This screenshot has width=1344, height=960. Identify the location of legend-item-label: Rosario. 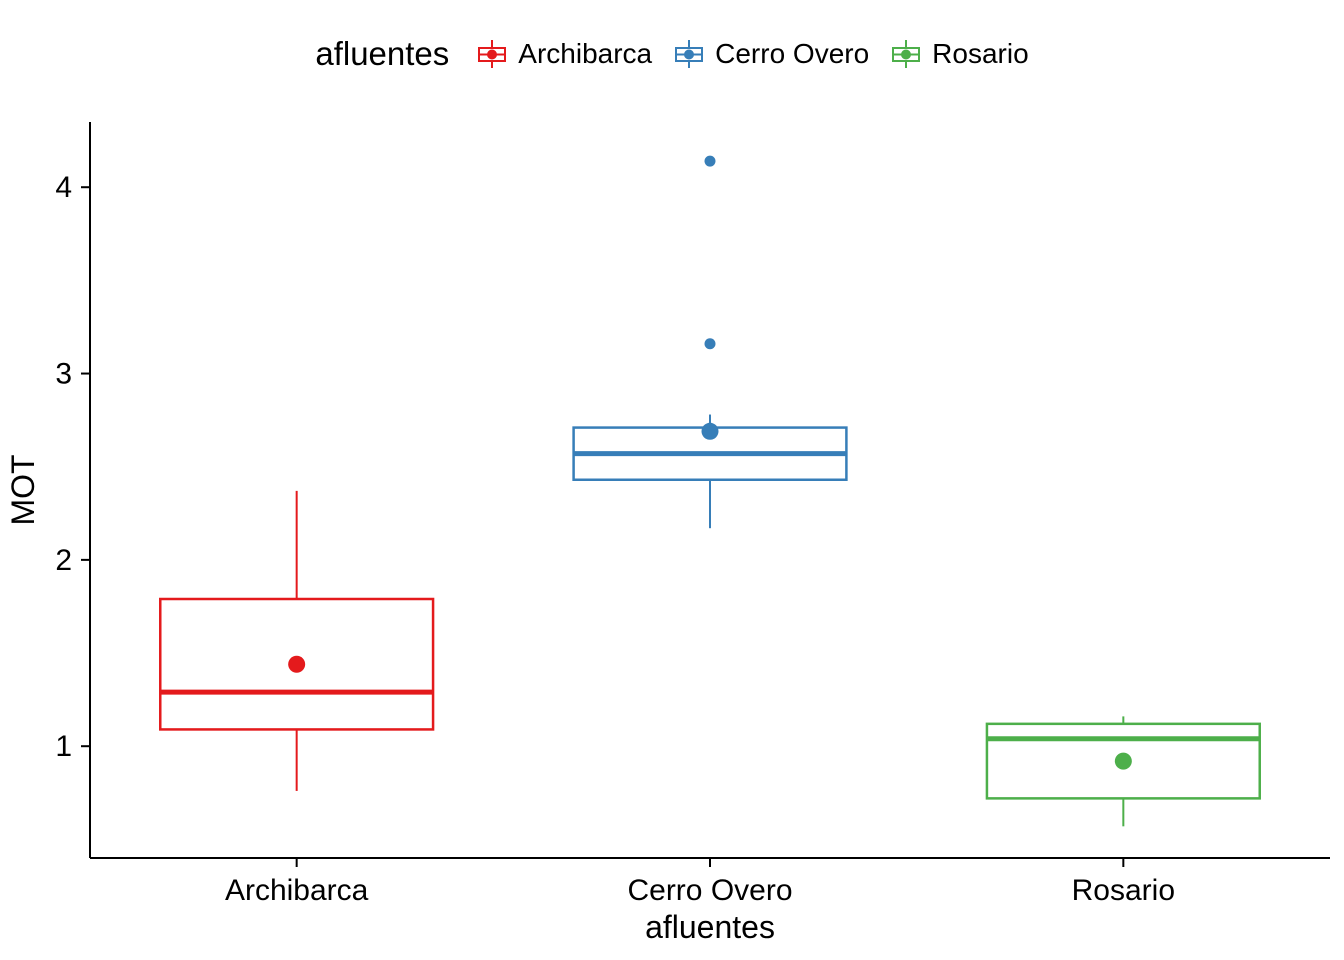
(980, 53).